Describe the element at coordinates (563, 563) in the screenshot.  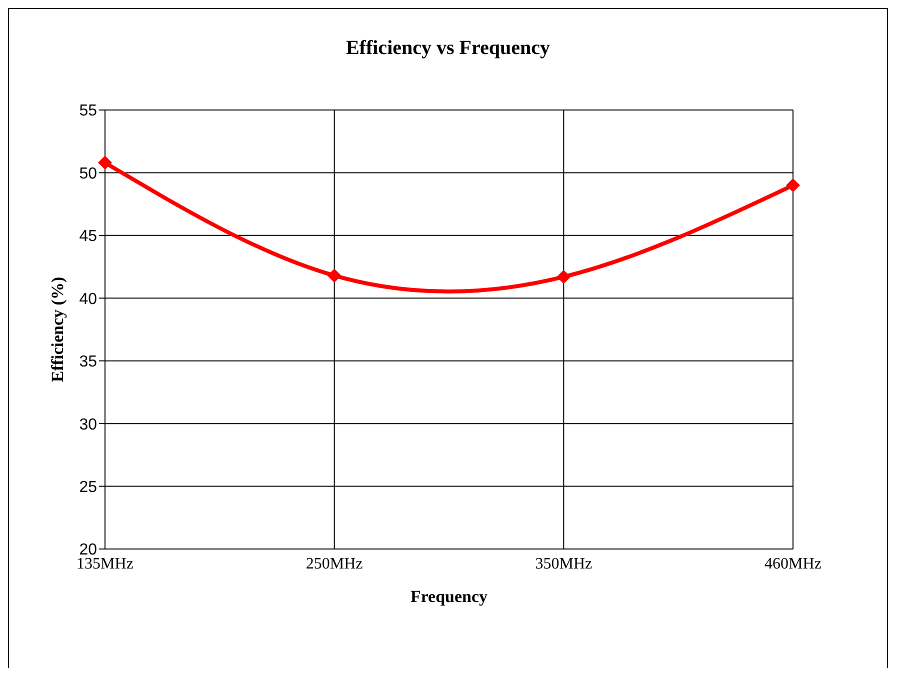
I see `x-tick-label: 350MHz` at that location.